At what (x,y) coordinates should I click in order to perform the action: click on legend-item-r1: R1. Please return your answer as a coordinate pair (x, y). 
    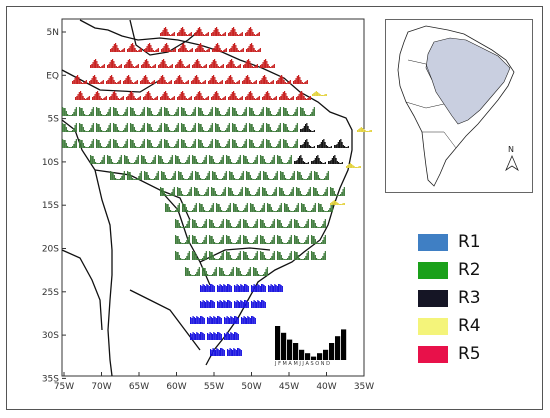
    Looking at the image, I should click on (473, 242).